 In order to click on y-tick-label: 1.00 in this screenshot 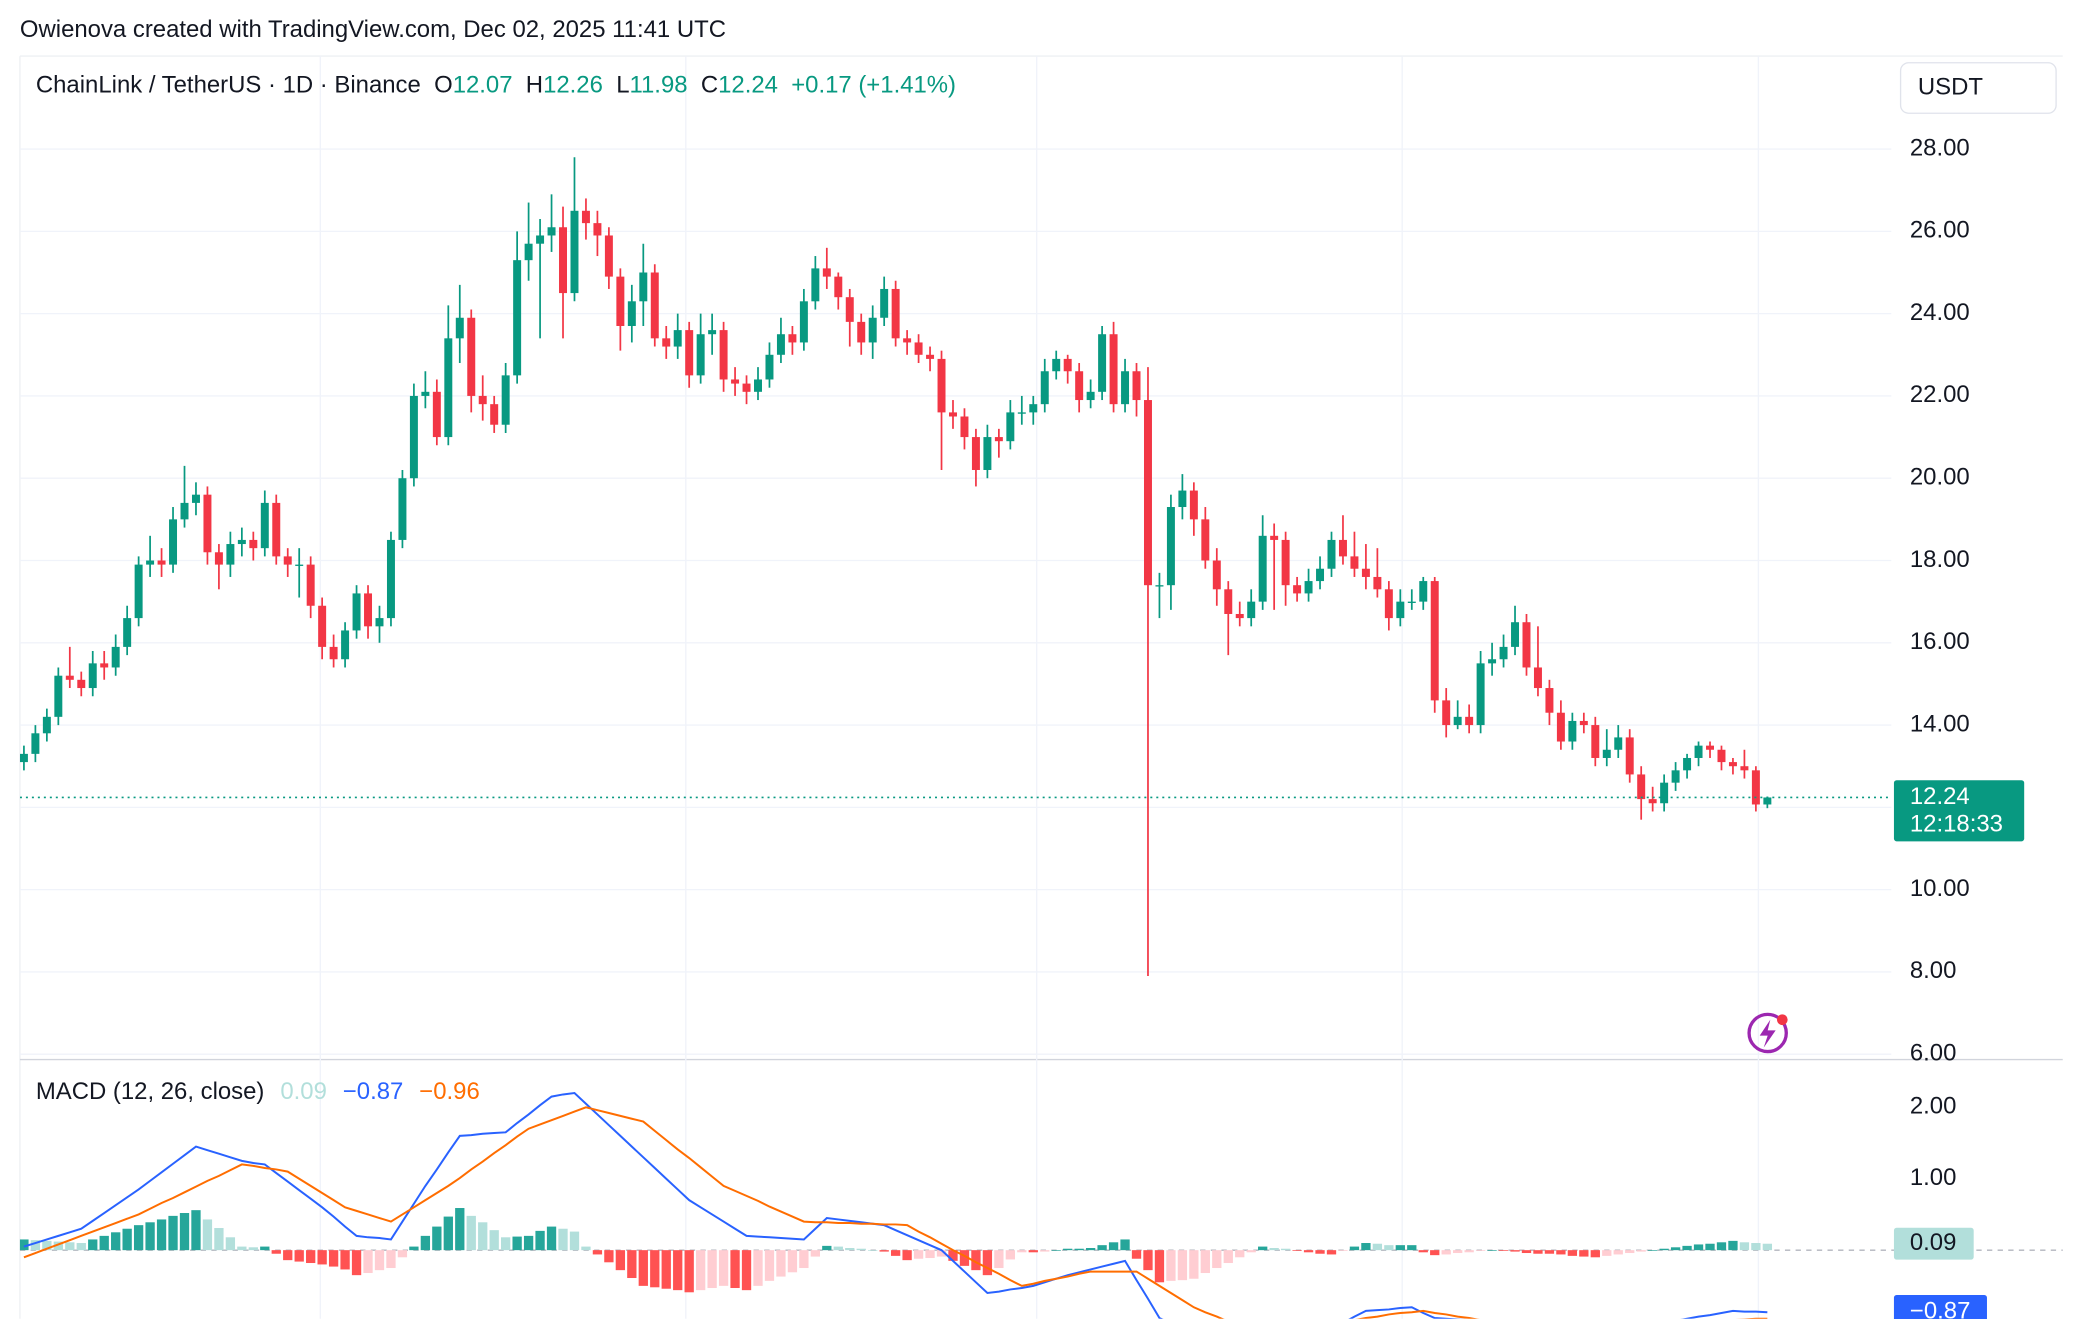, I will do `click(1933, 1177)`.